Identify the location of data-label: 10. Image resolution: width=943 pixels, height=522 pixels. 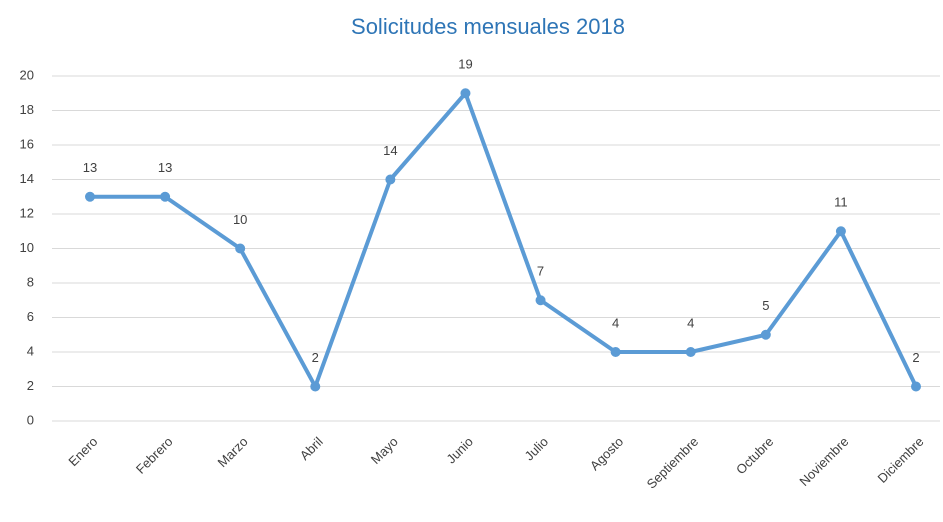
(240, 219).